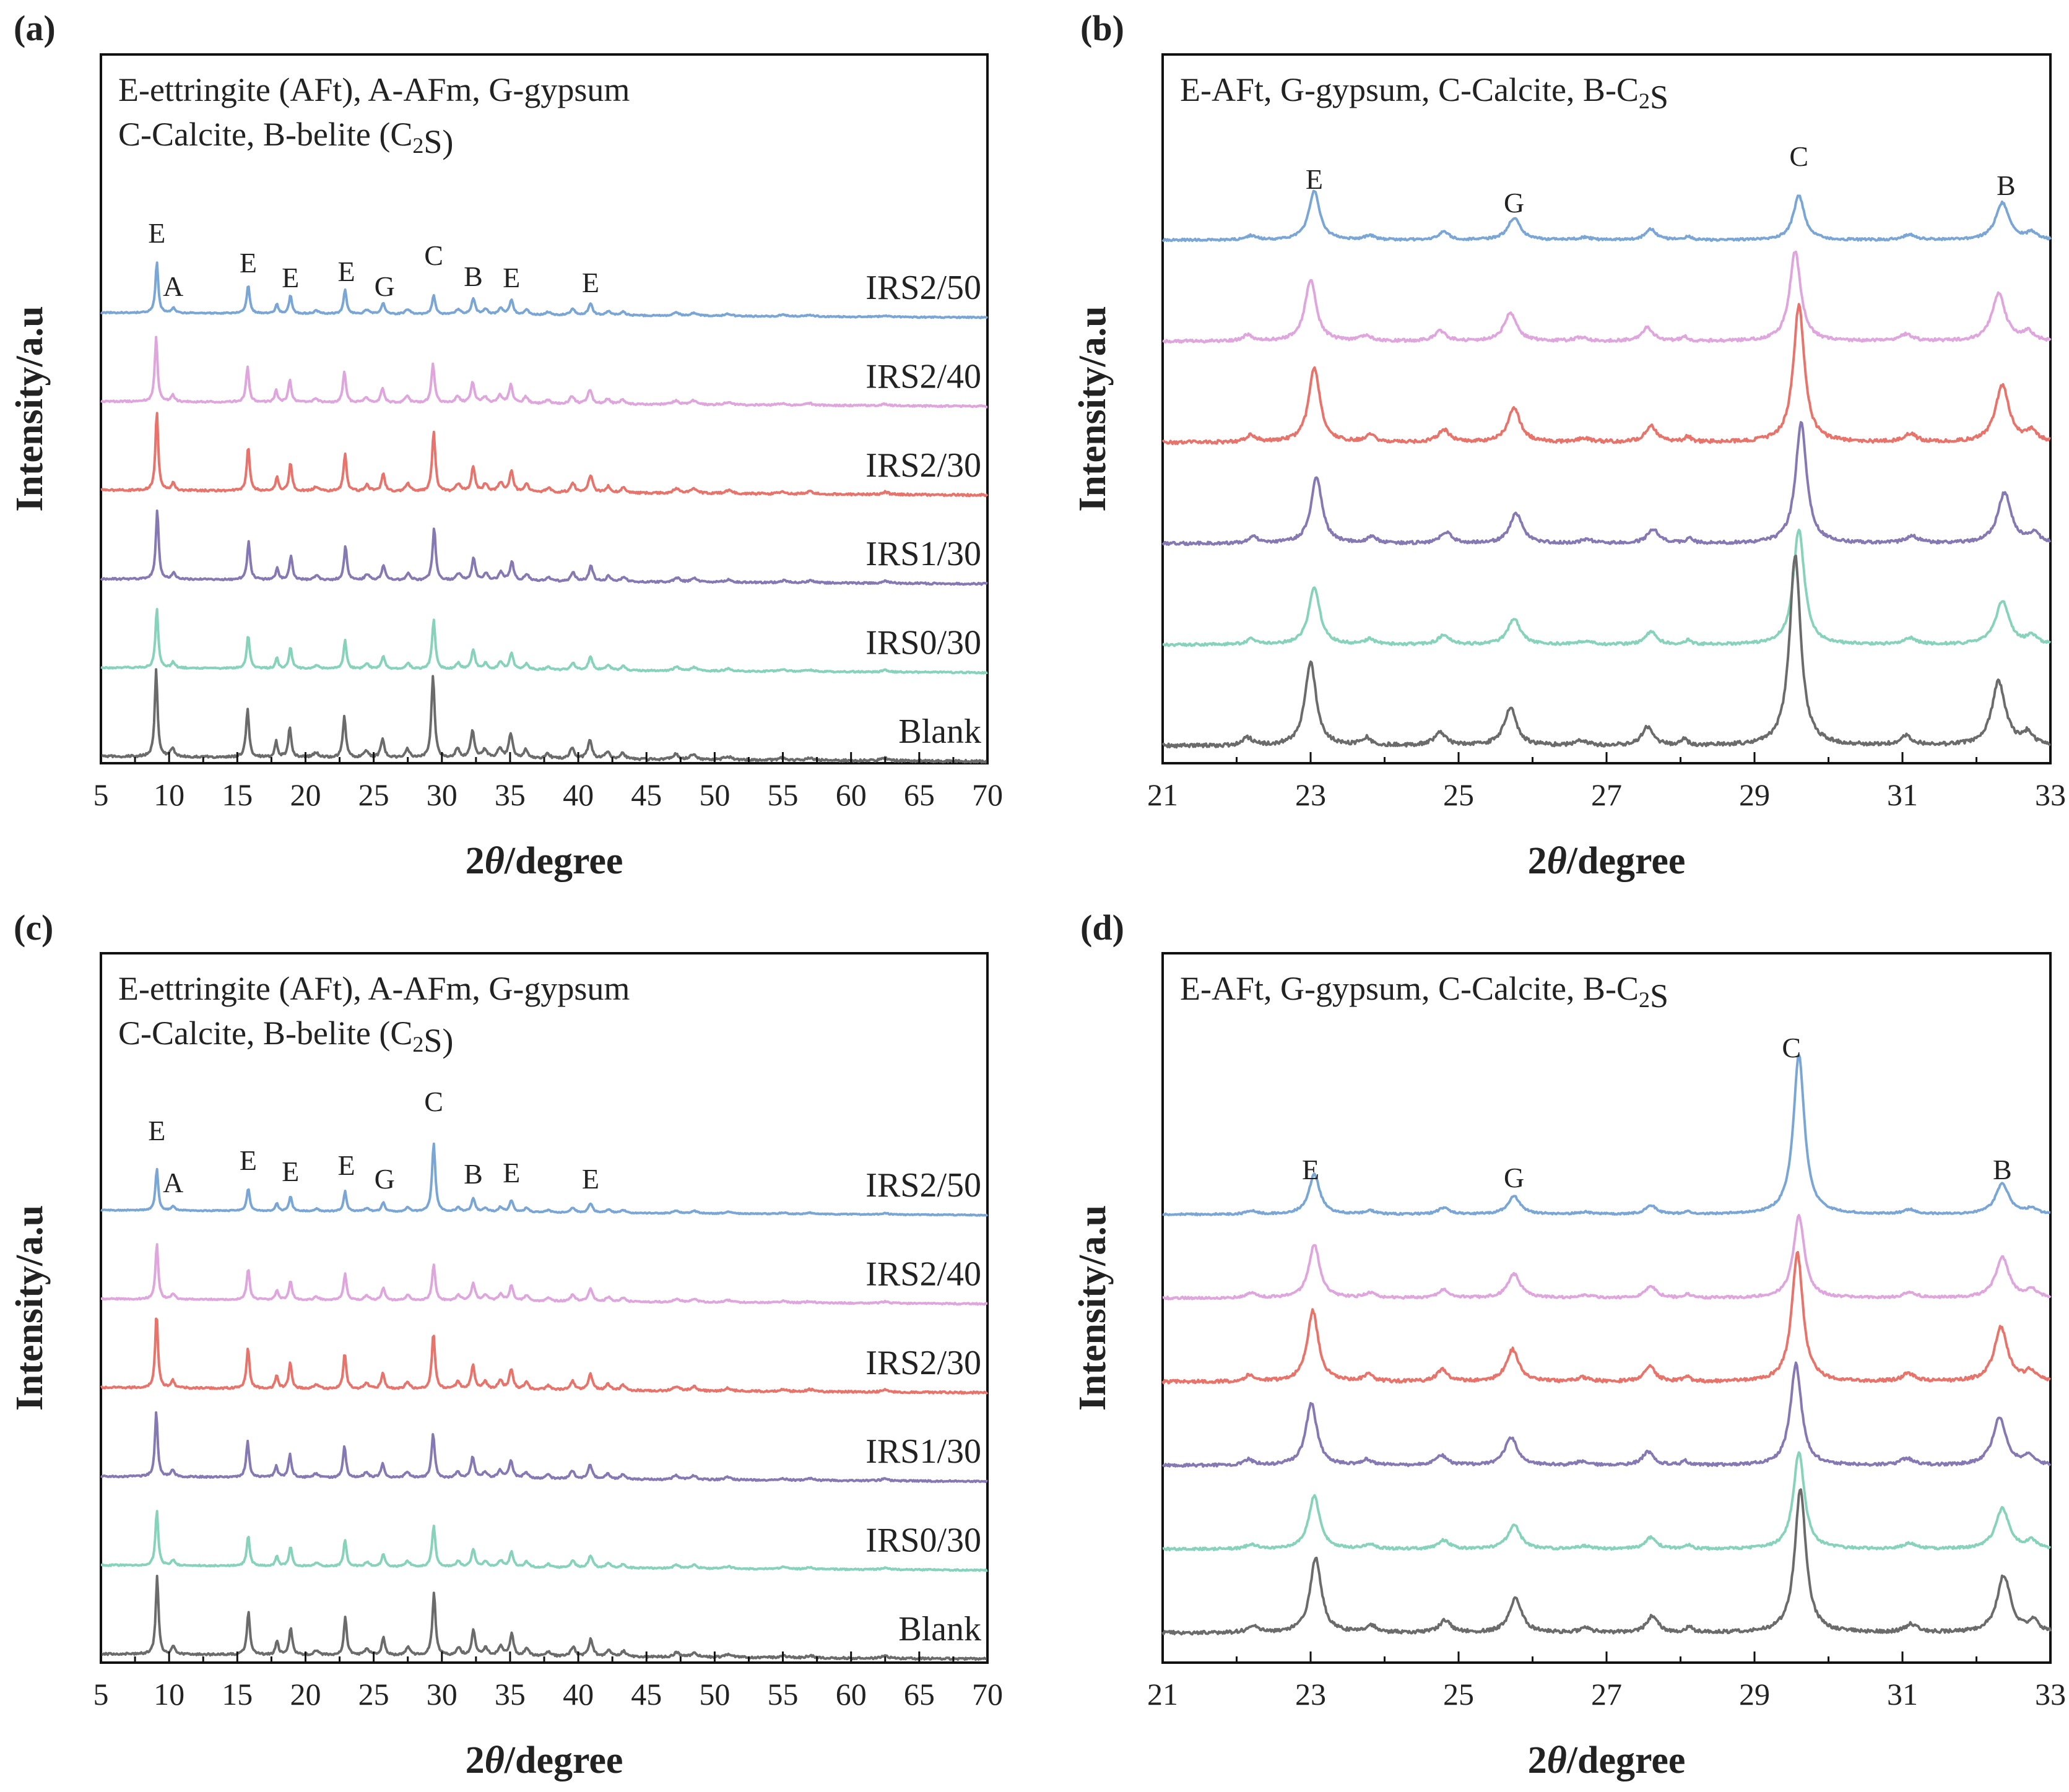  I want to click on x-tick-label: 21, so click(1162, 1694).